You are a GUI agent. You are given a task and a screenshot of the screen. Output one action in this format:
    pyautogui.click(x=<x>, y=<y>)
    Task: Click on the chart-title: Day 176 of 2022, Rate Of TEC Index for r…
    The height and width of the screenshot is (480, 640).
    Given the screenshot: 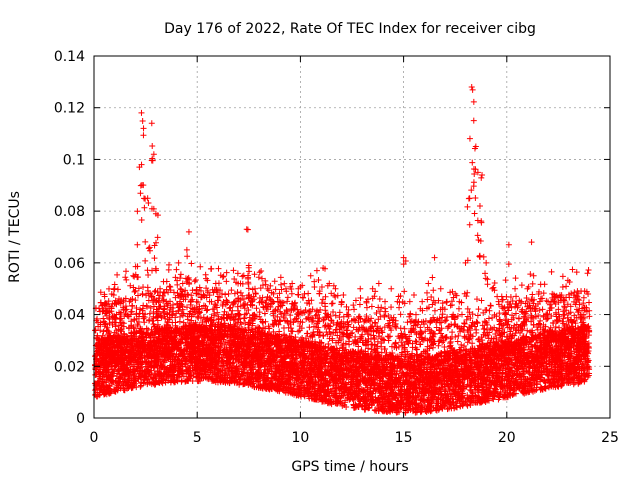 What is the action you would take?
    pyautogui.click(x=350, y=29)
    